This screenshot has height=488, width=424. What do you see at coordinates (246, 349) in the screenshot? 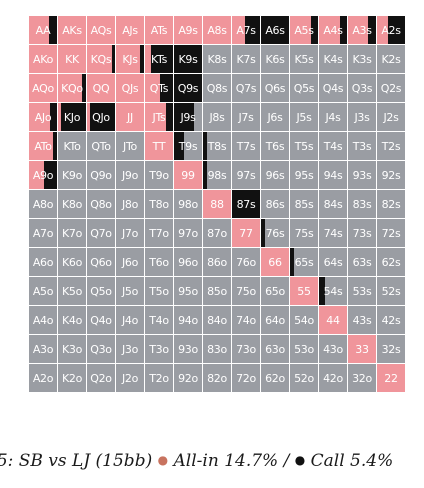
I see `hand-cell-73o: 73o` at bounding box center [246, 349].